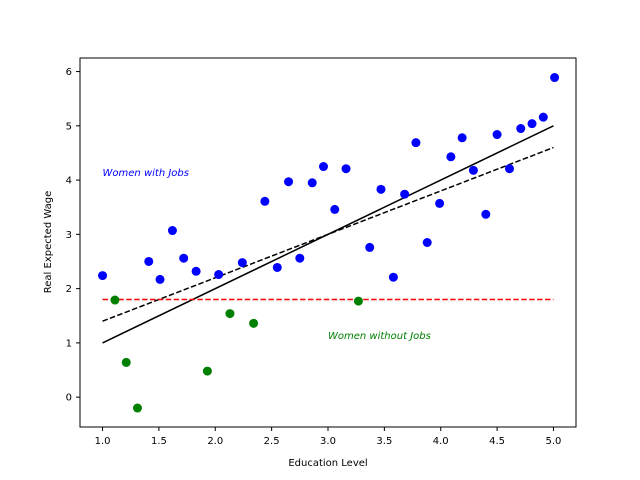 Image resolution: width=640 pixels, height=480 pixels. What do you see at coordinates (69, 343) in the screenshot?
I see `y-tick-label-1: 1` at bounding box center [69, 343].